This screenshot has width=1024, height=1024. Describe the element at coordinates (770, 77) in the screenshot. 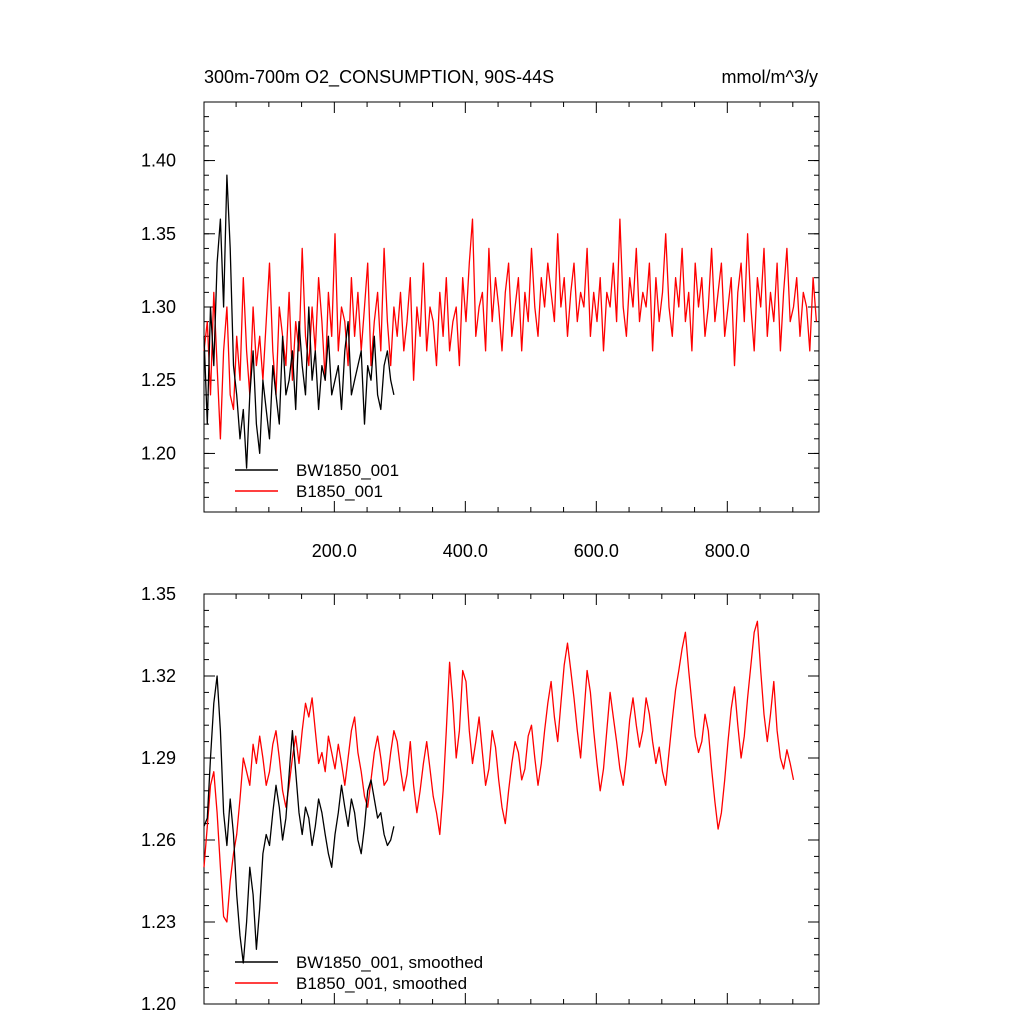

I see `top-chart-units: mmol/m^3/y` at that location.